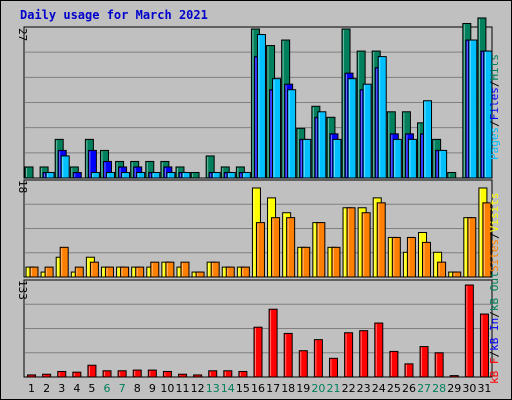 Image resolution: width=512 pixels, height=400 pixels. What do you see at coordinates (152, 388) in the screenshot?
I see `x-tick-label: 9` at bounding box center [152, 388].